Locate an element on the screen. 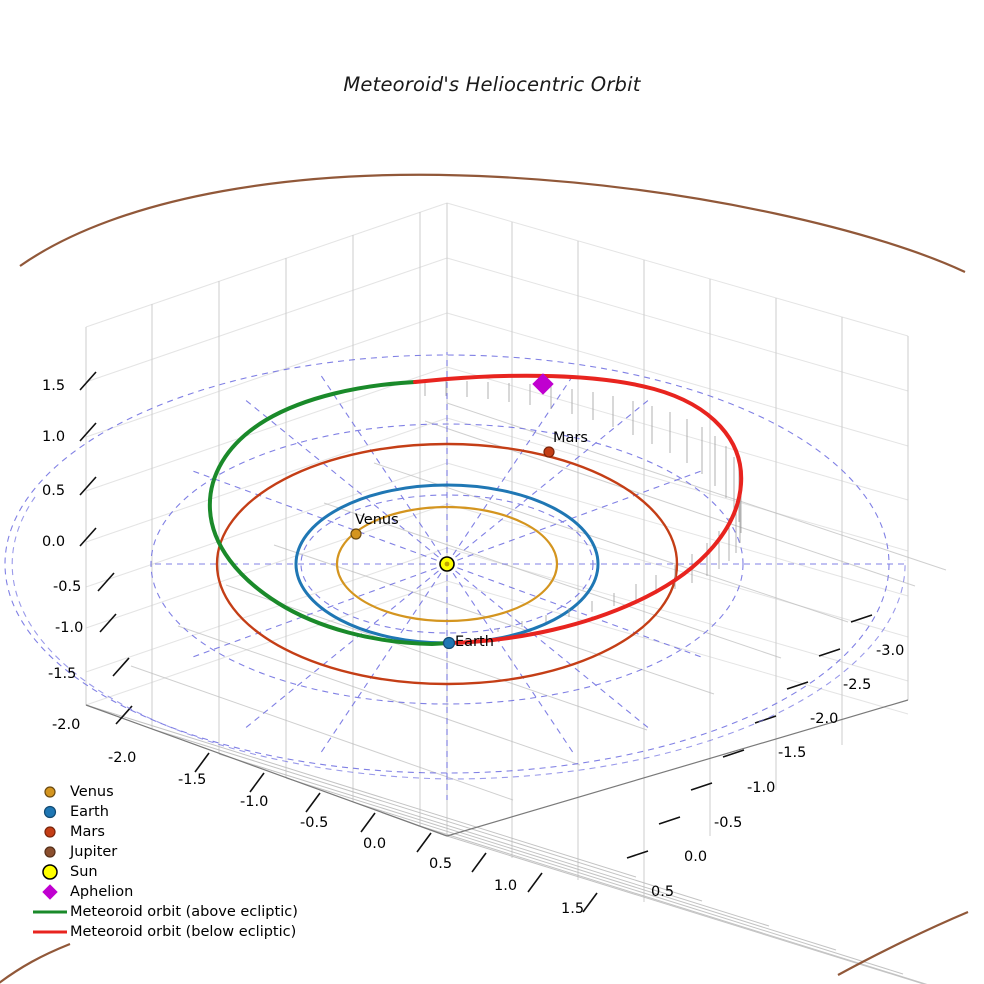  y-tick-label: -0.5 is located at coordinates (728, 823).